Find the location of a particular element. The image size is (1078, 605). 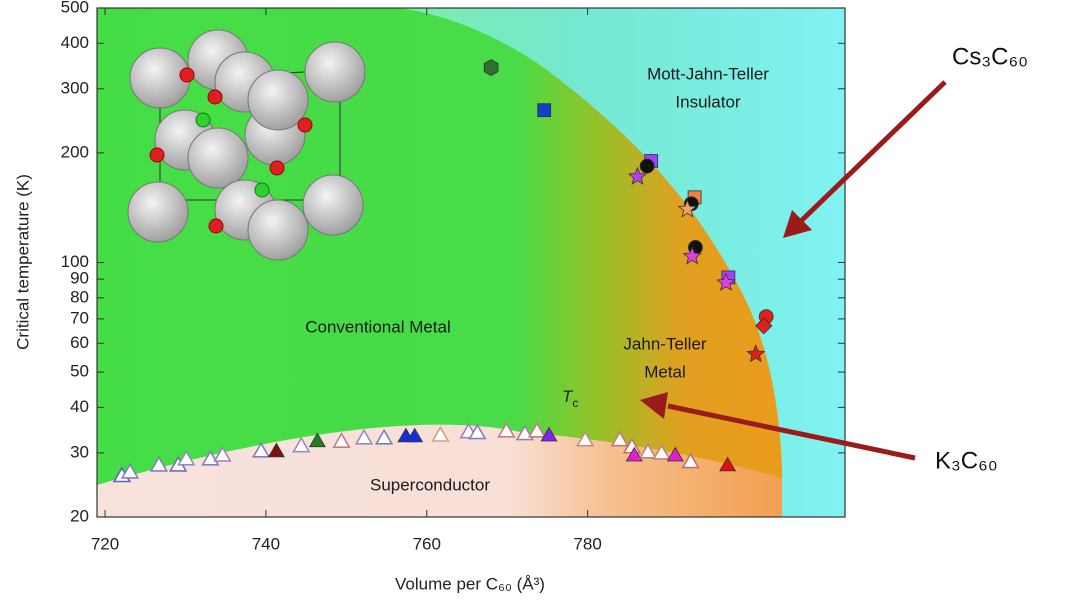

annotation: Cs₃C₆₀ is located at coordinates (990, 56).